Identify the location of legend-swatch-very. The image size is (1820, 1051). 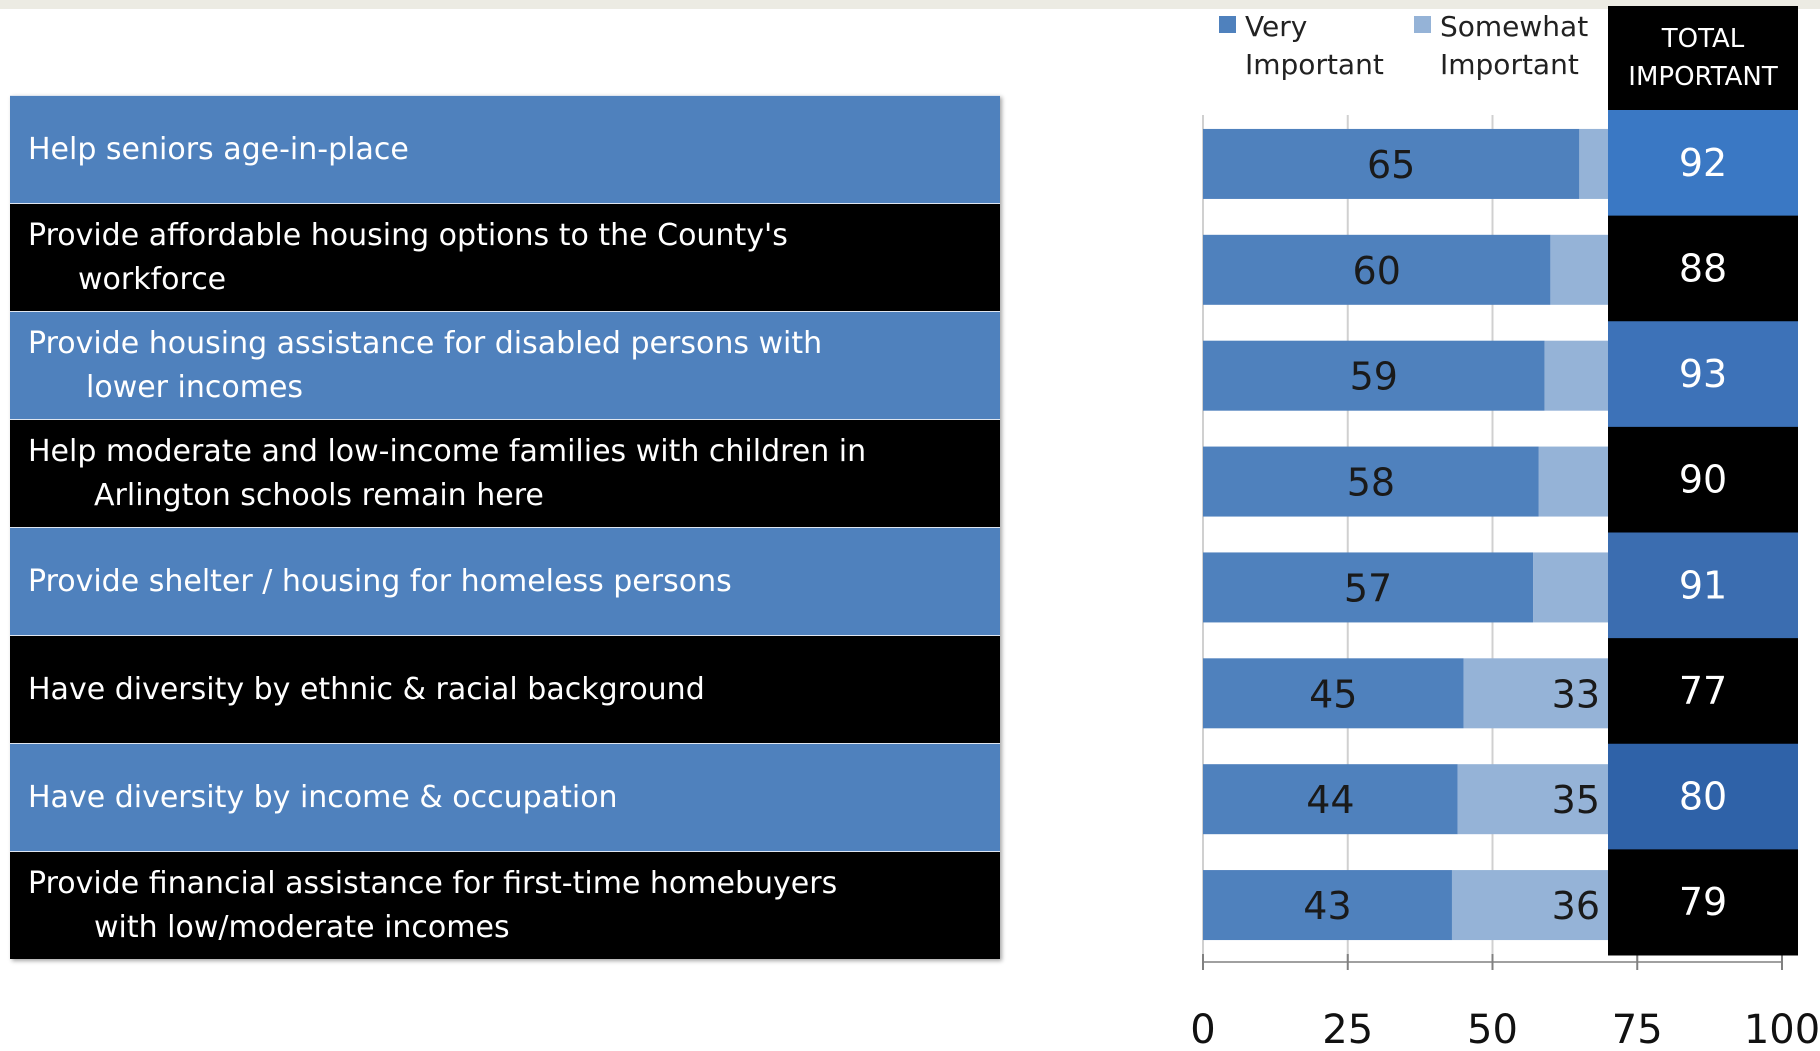
(1227, 24).